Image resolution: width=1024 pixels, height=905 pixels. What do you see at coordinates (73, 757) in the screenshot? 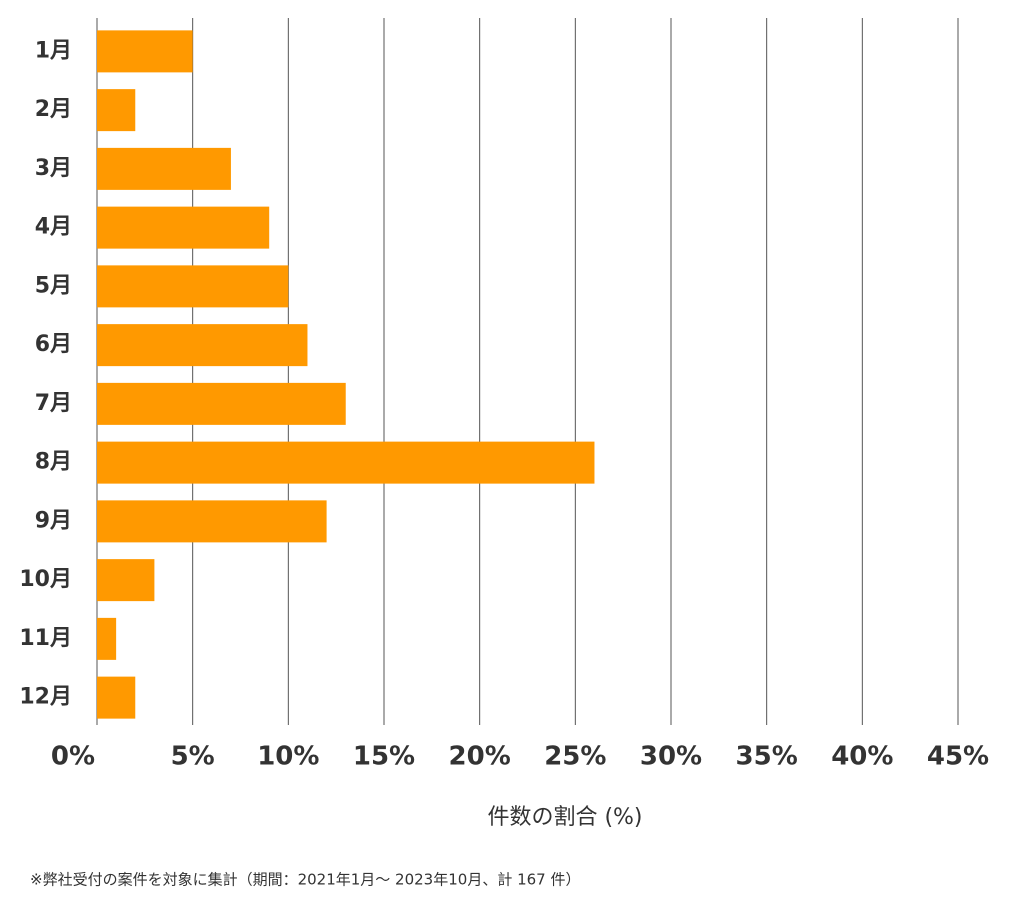
I see `x-tick-label: 0%` at bounding box center [73, 757].